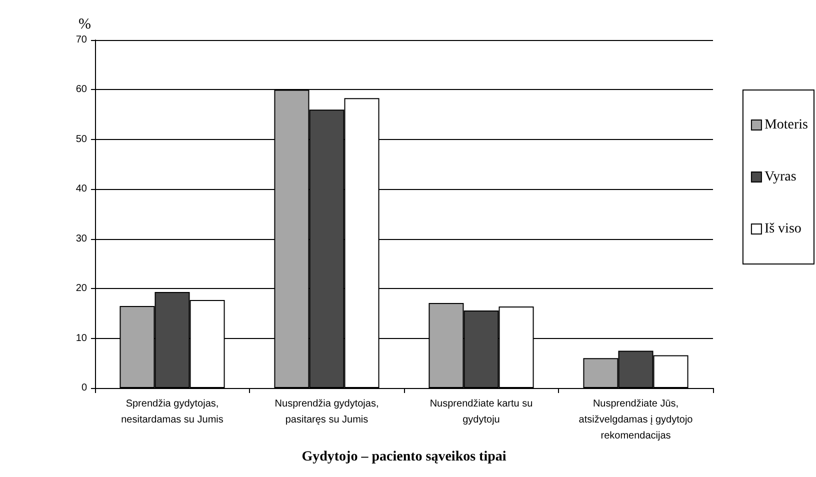 This screenshot has width=816, height=477. What do you see at coordinates (326, 412) in the screenshot?
I see `x-tick-label: Nusprendžia gydytojas, pasitaręs su Jumis` at bounding box center [326, 412].